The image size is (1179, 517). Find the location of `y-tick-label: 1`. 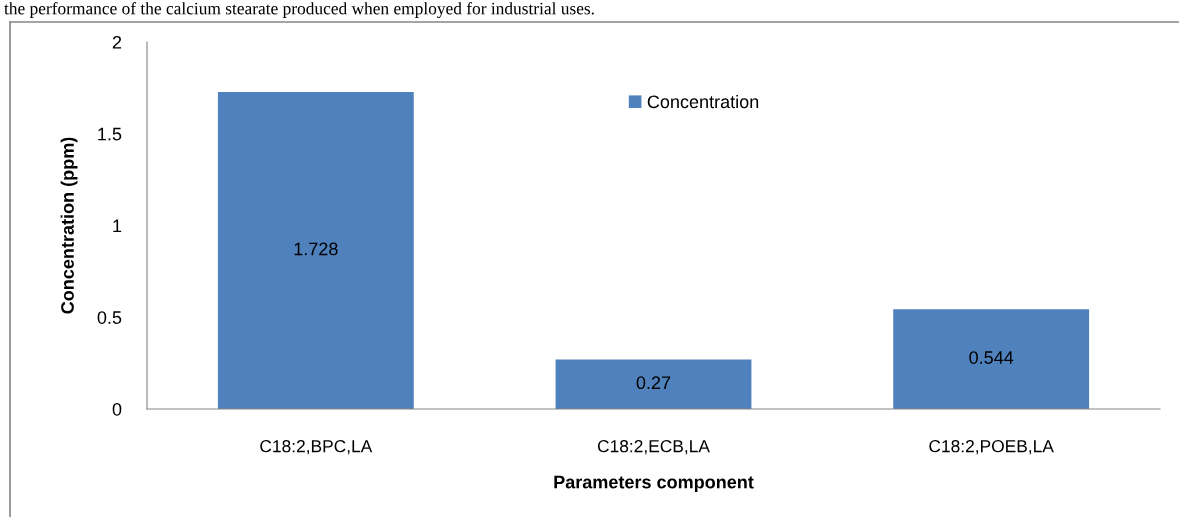

y-tick-label: 1 is located at coordinates (117, 226).